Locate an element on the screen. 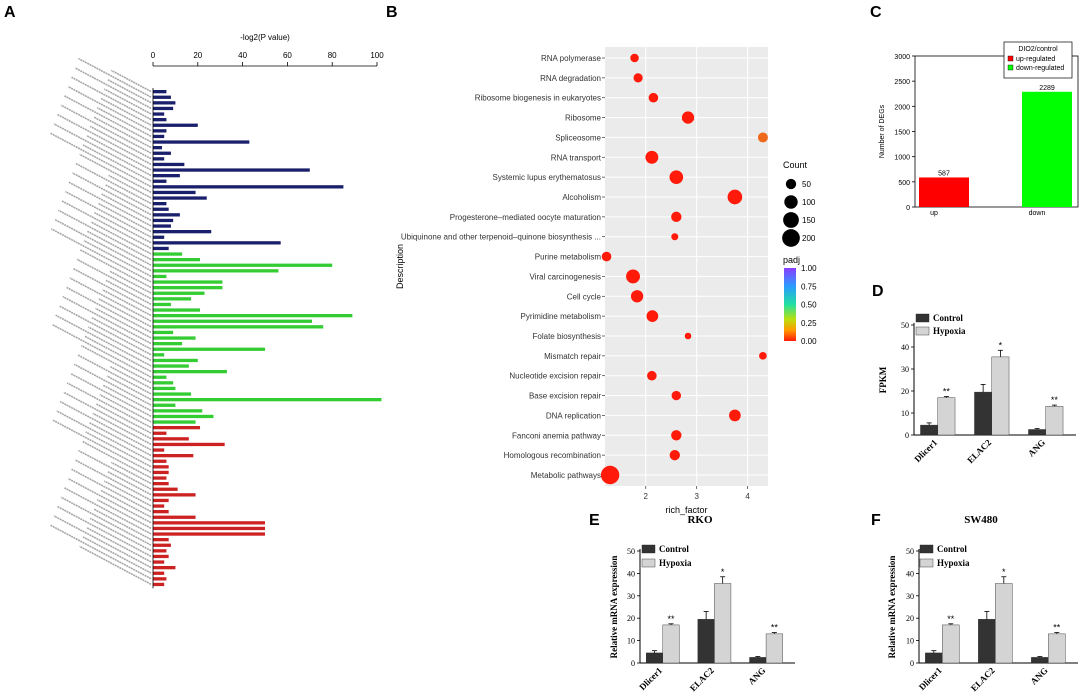 This screenshot has width=1084, height=695. b-category-label: Systemic lupus erythematosus is located at coordinates (547, 177).